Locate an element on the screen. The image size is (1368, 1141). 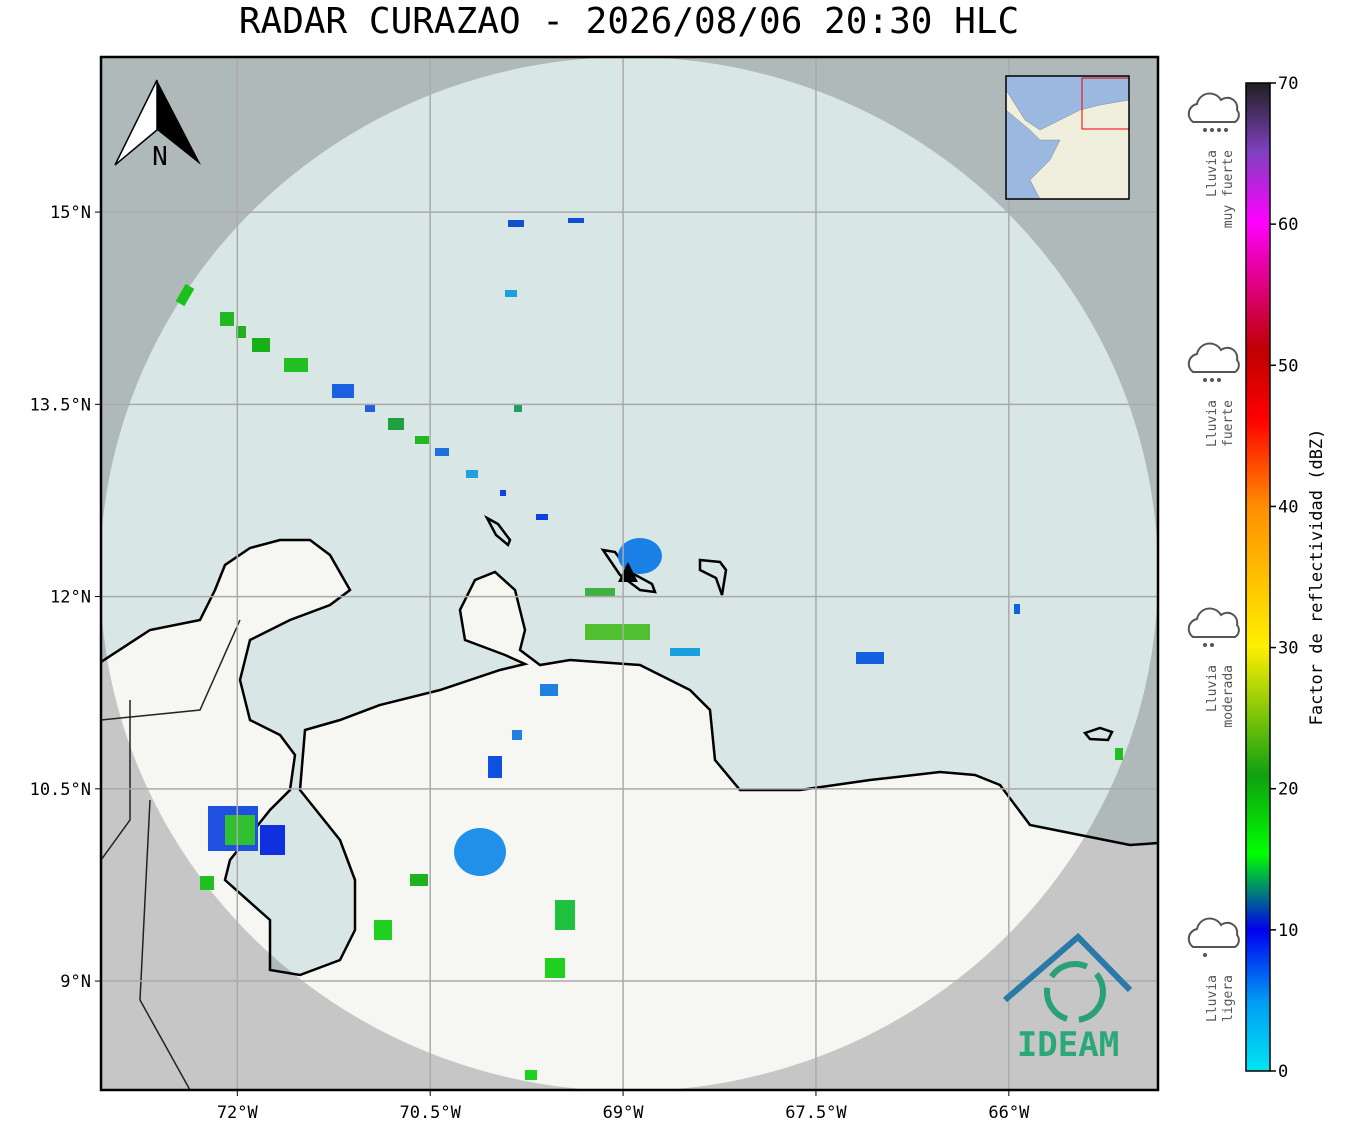
north-label: N is located at coordinates (160, 157).